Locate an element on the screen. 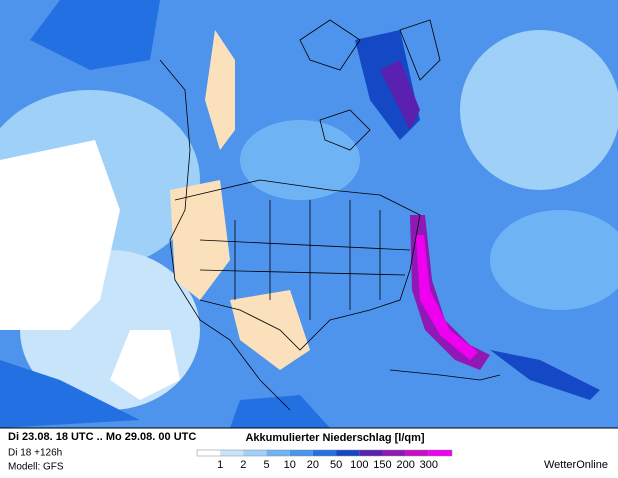  scale-label: 100 is located at coordinates (359, 465).